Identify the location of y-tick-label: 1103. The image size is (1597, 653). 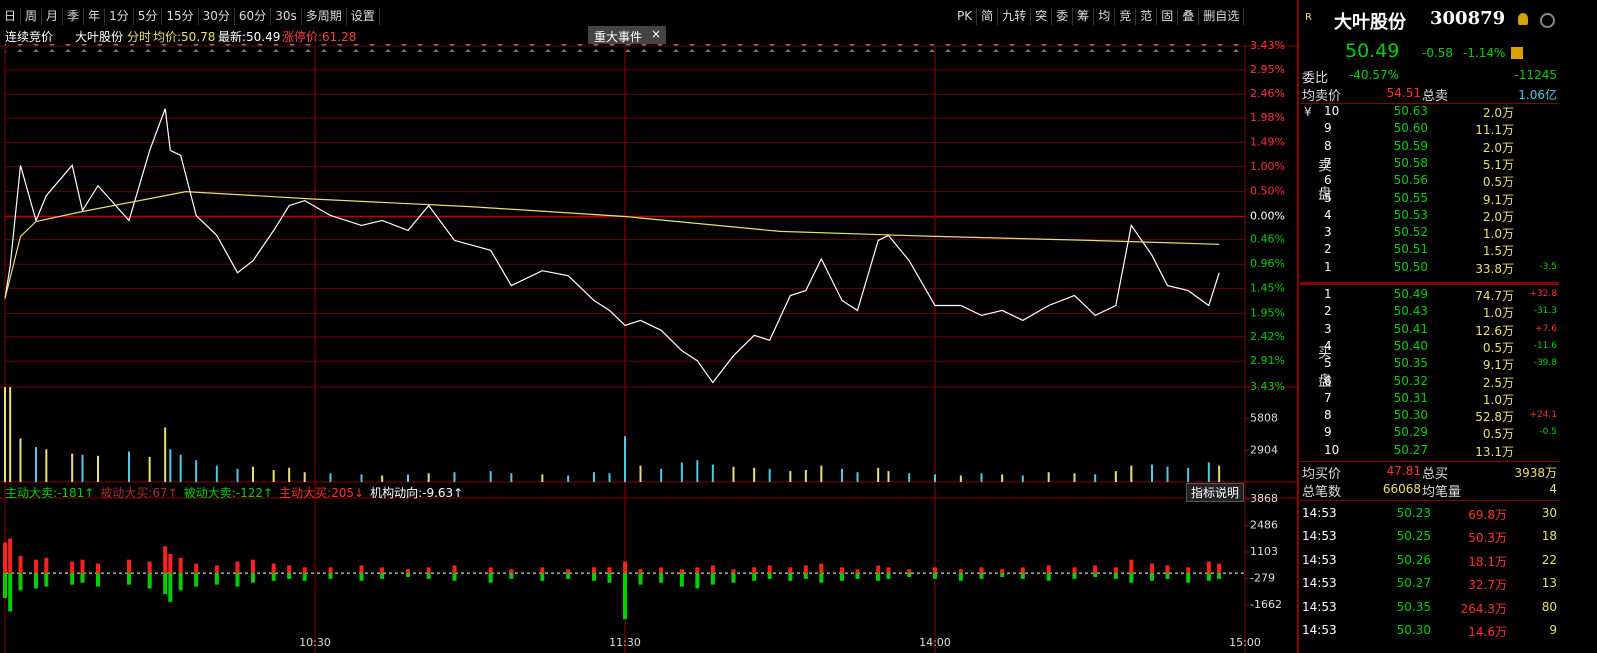
(1264, 551).